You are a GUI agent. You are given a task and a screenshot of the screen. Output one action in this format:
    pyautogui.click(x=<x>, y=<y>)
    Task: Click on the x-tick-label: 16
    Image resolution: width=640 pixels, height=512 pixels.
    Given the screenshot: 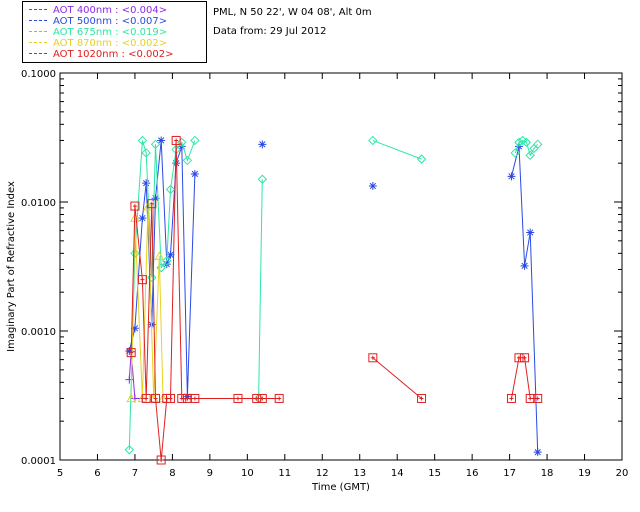 What is the action you would take?
    pyautogui.click(x=472, y=473)
    